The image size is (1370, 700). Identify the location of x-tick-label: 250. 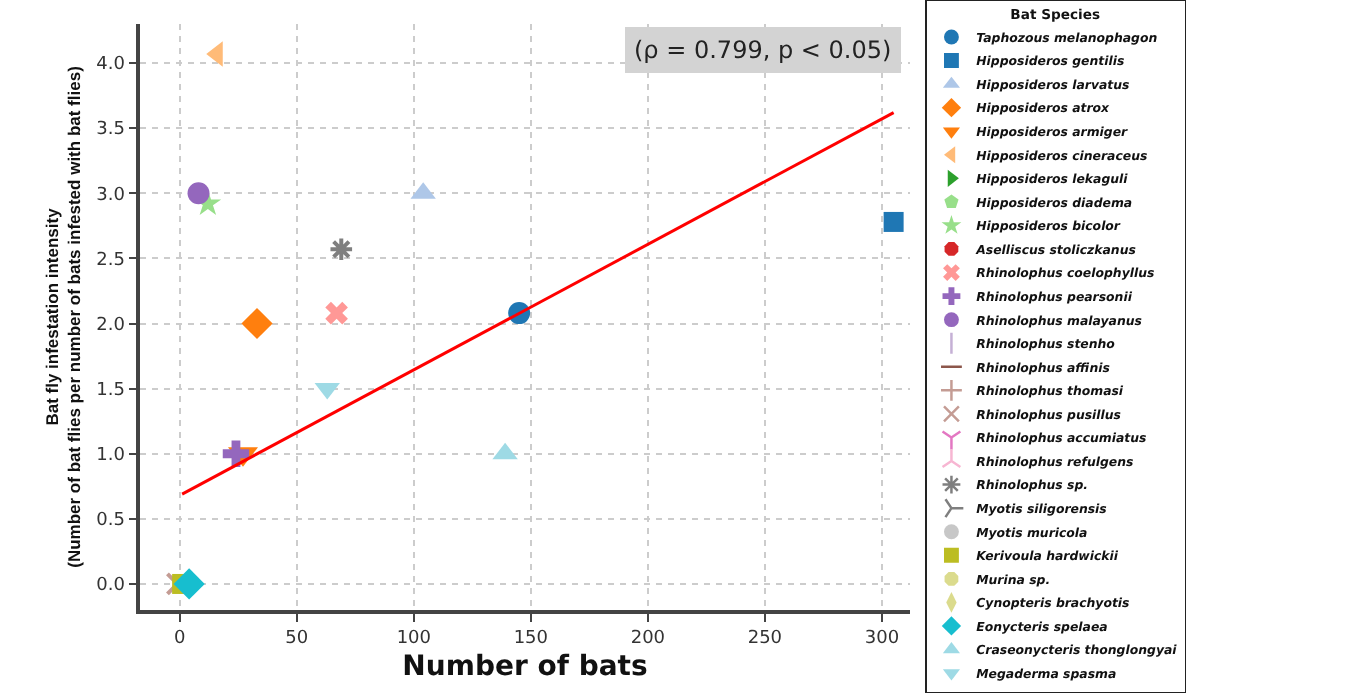
(765, 639).